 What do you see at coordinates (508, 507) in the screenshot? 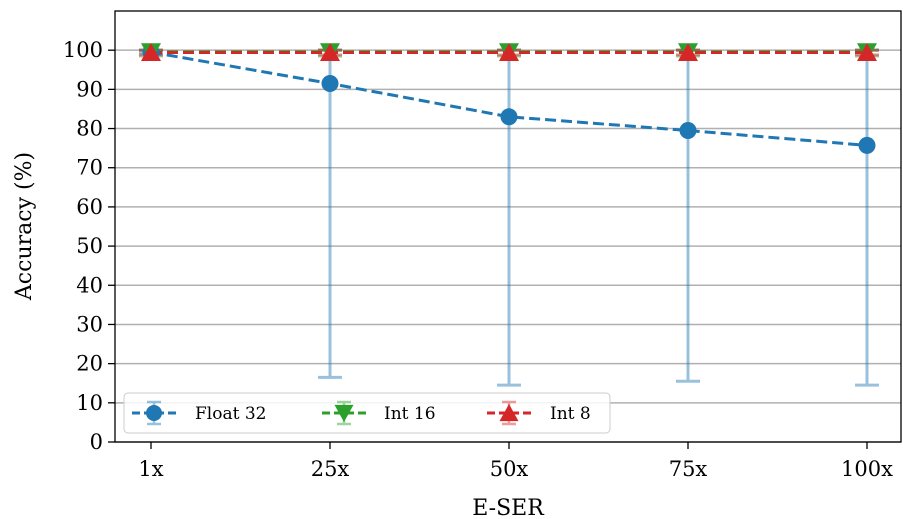
I see `x-axis-label: E-SER` at bounding box center [508, 507].